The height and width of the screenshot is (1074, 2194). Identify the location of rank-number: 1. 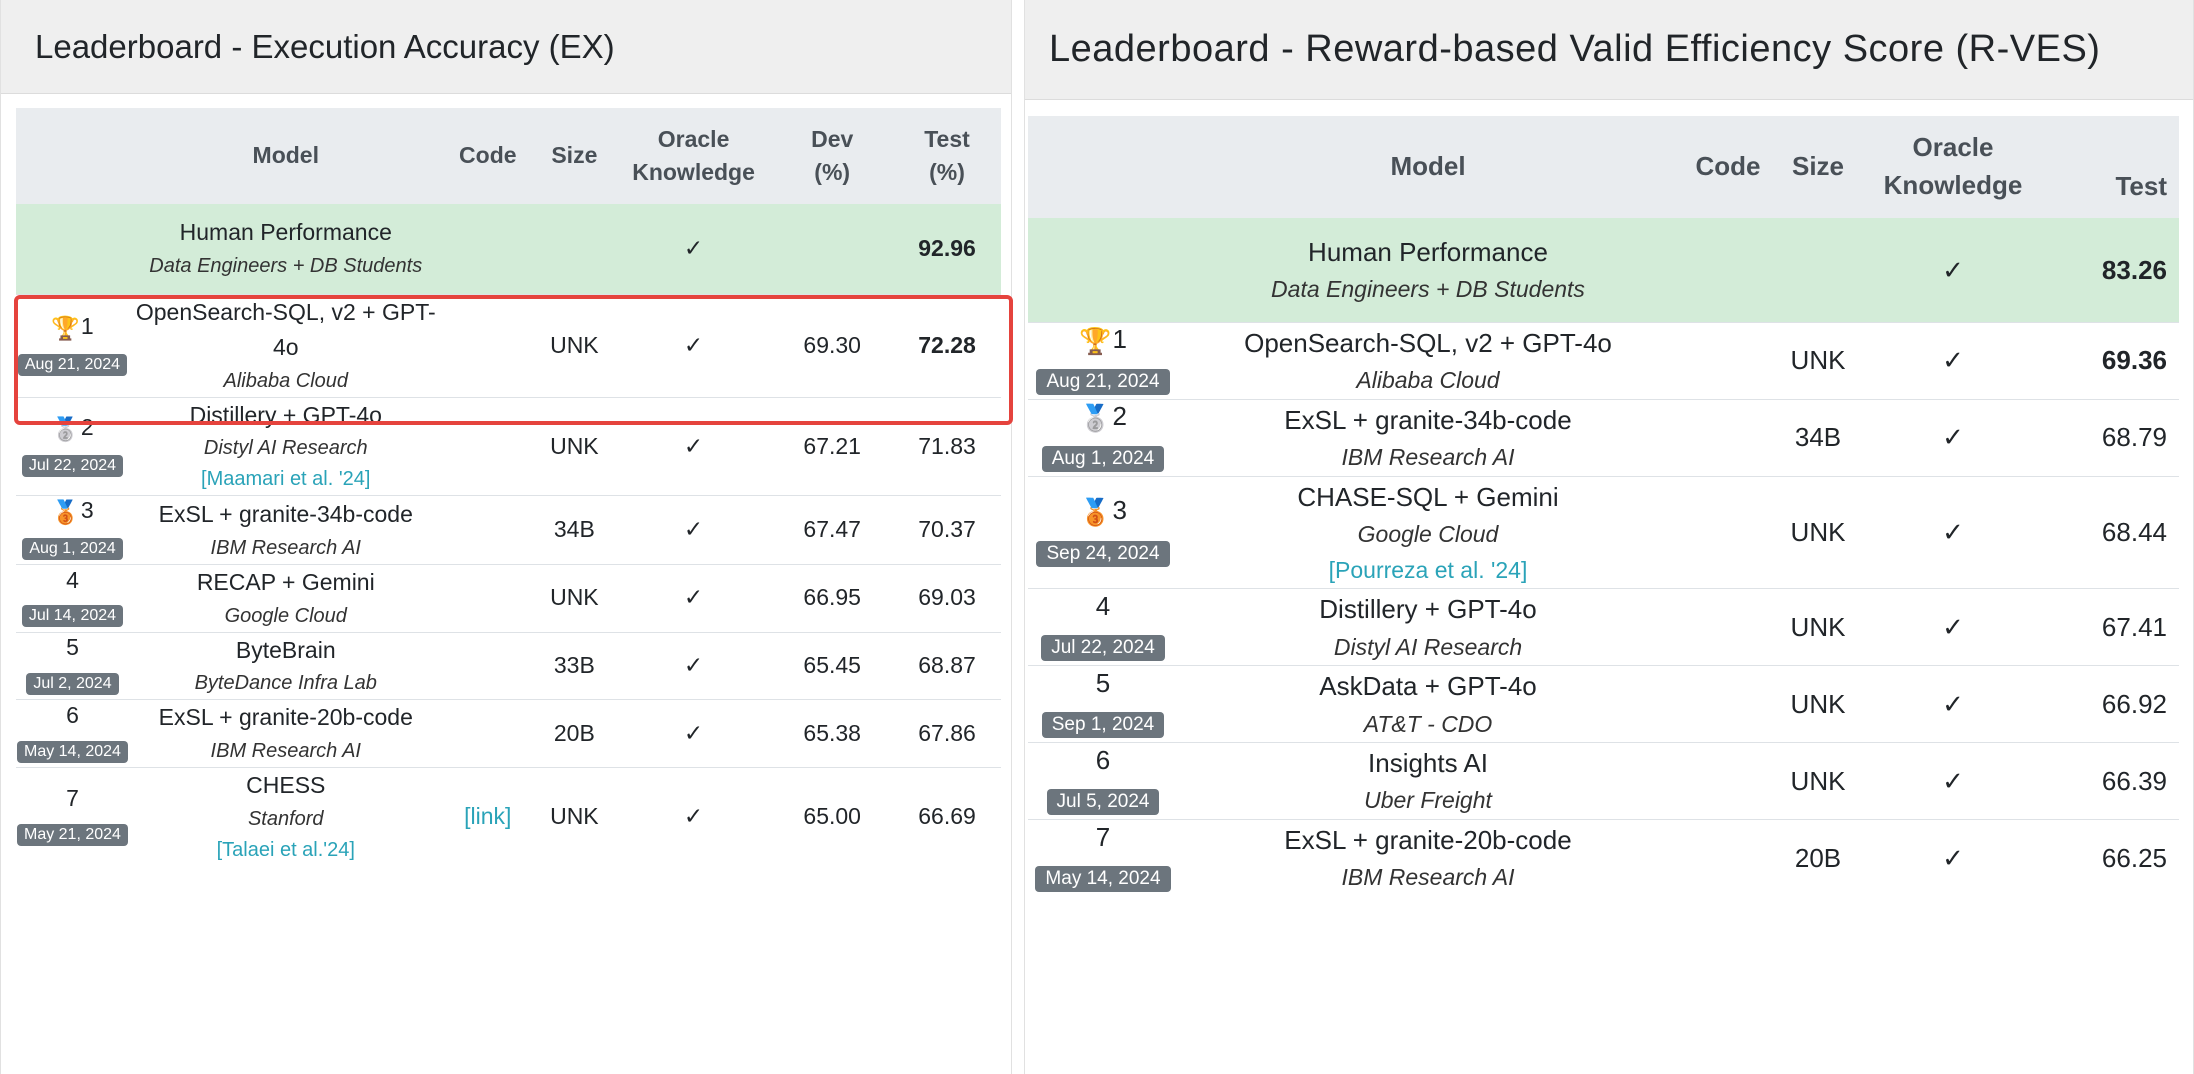
(87, 325).